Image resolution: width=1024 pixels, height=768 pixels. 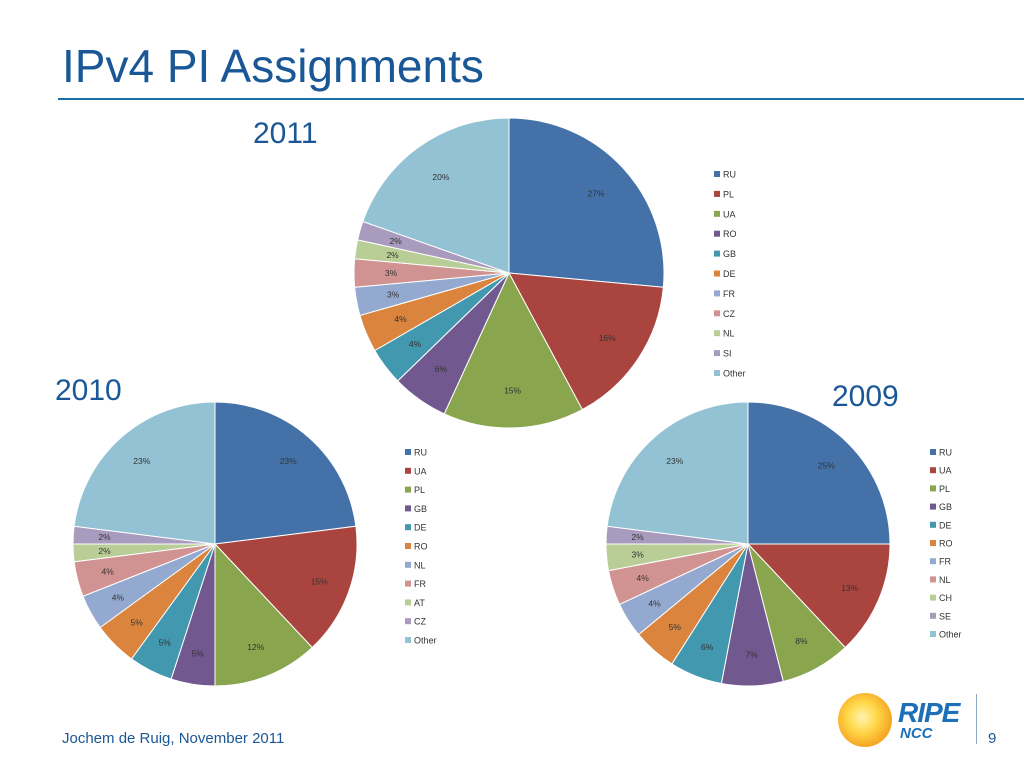 I want to click on footer-author: Jochem de Ruig, November 2011, so click(x=173, y=738).